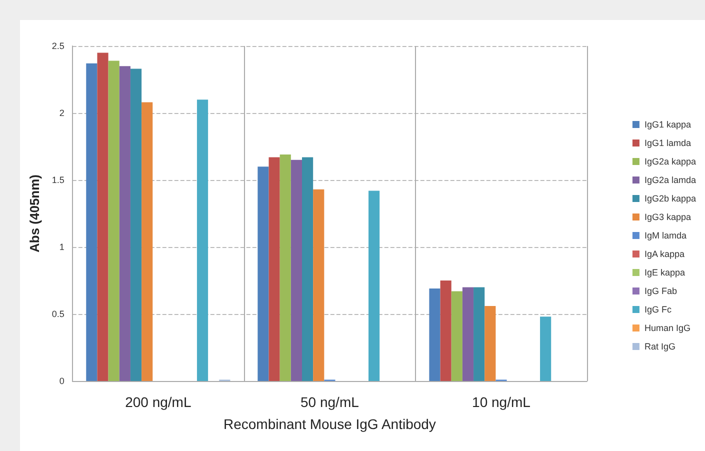 This screenshot has width=705, height=451. I want to click on legend-label: IgG2a lamda, so click(670, 180).